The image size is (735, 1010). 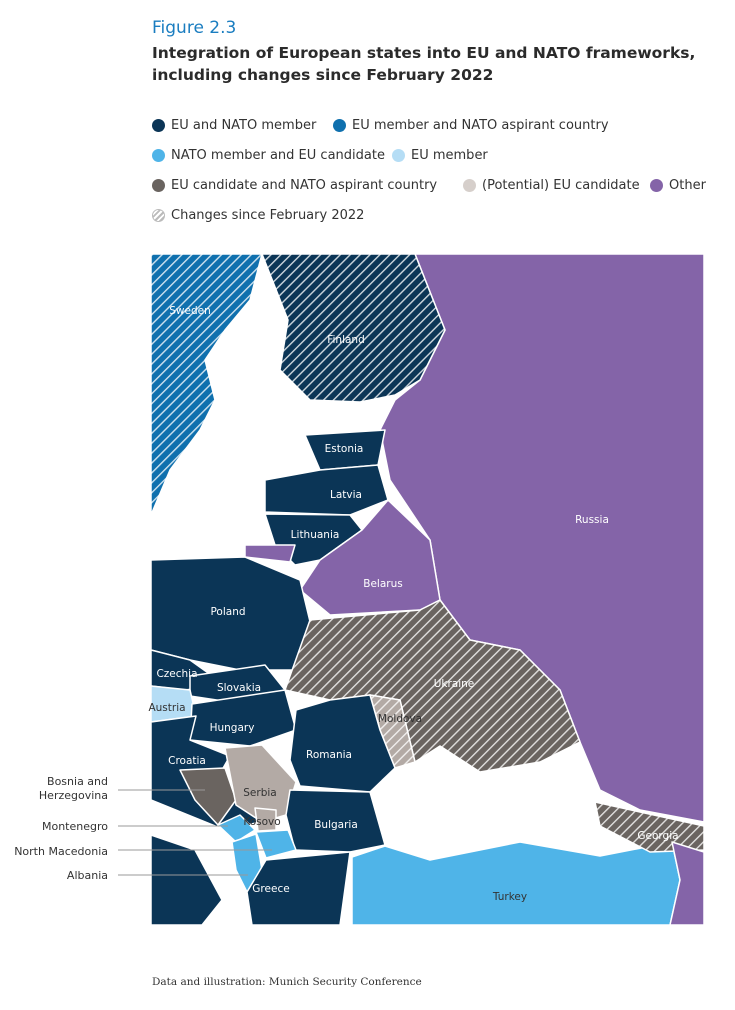 I want to click on legend-label: EU member, so click(x=449, y=155).